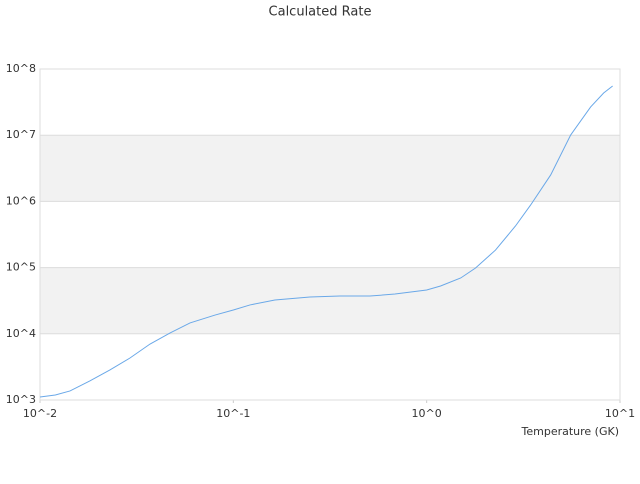 Image resolution: width=640 pixels, height=484 pixels. What do you see at coordinates (620, 413) in the screenshot?
I see `x-tick-label: 10^1` at bounding box center [620, 413].